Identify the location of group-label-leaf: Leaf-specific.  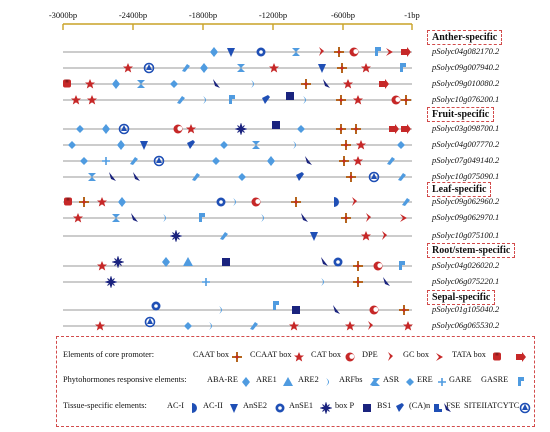
(459, 189).